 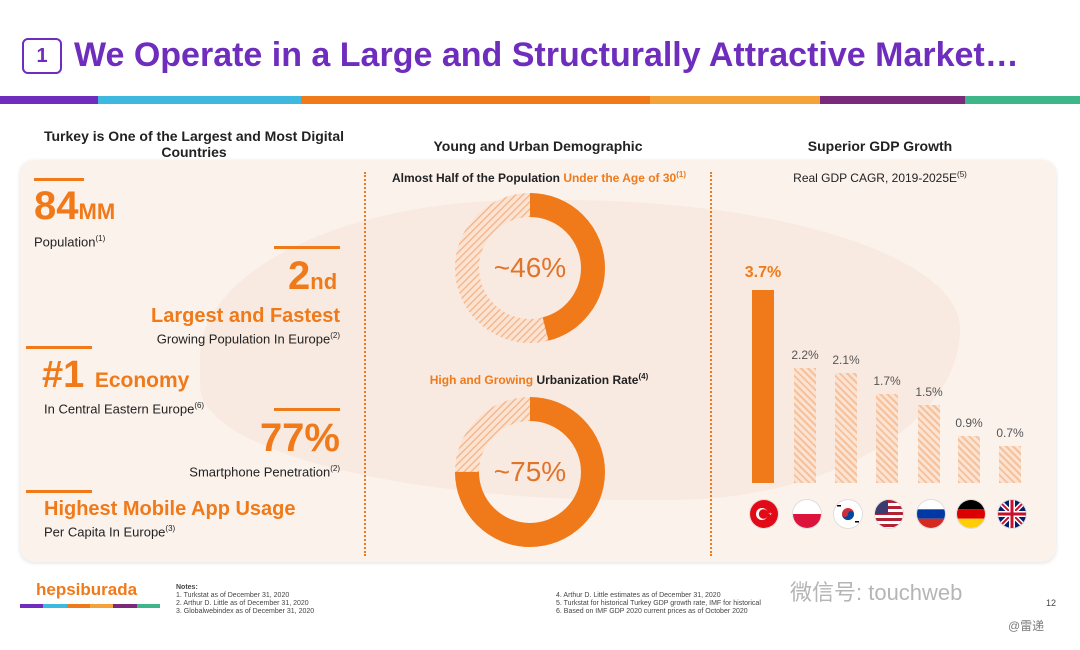 What do you see at coordinates (245, 316) in the screenshot?
I see `stat-rank-headline: Largest and Fastest` at bounding box center [245, 316].